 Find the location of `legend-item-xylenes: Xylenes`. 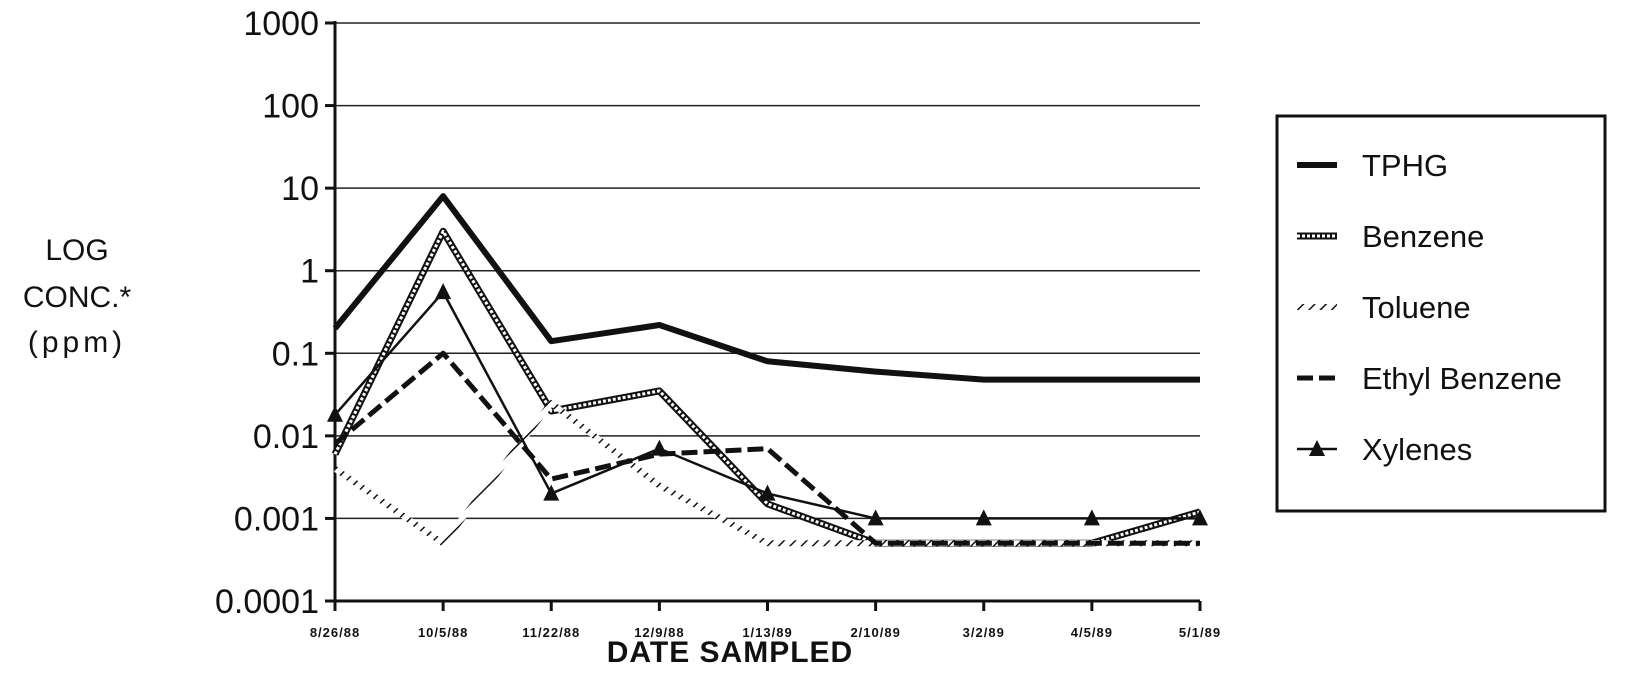

legend-item-xylenes: Xylenes is located at coordinates (1384, 449).